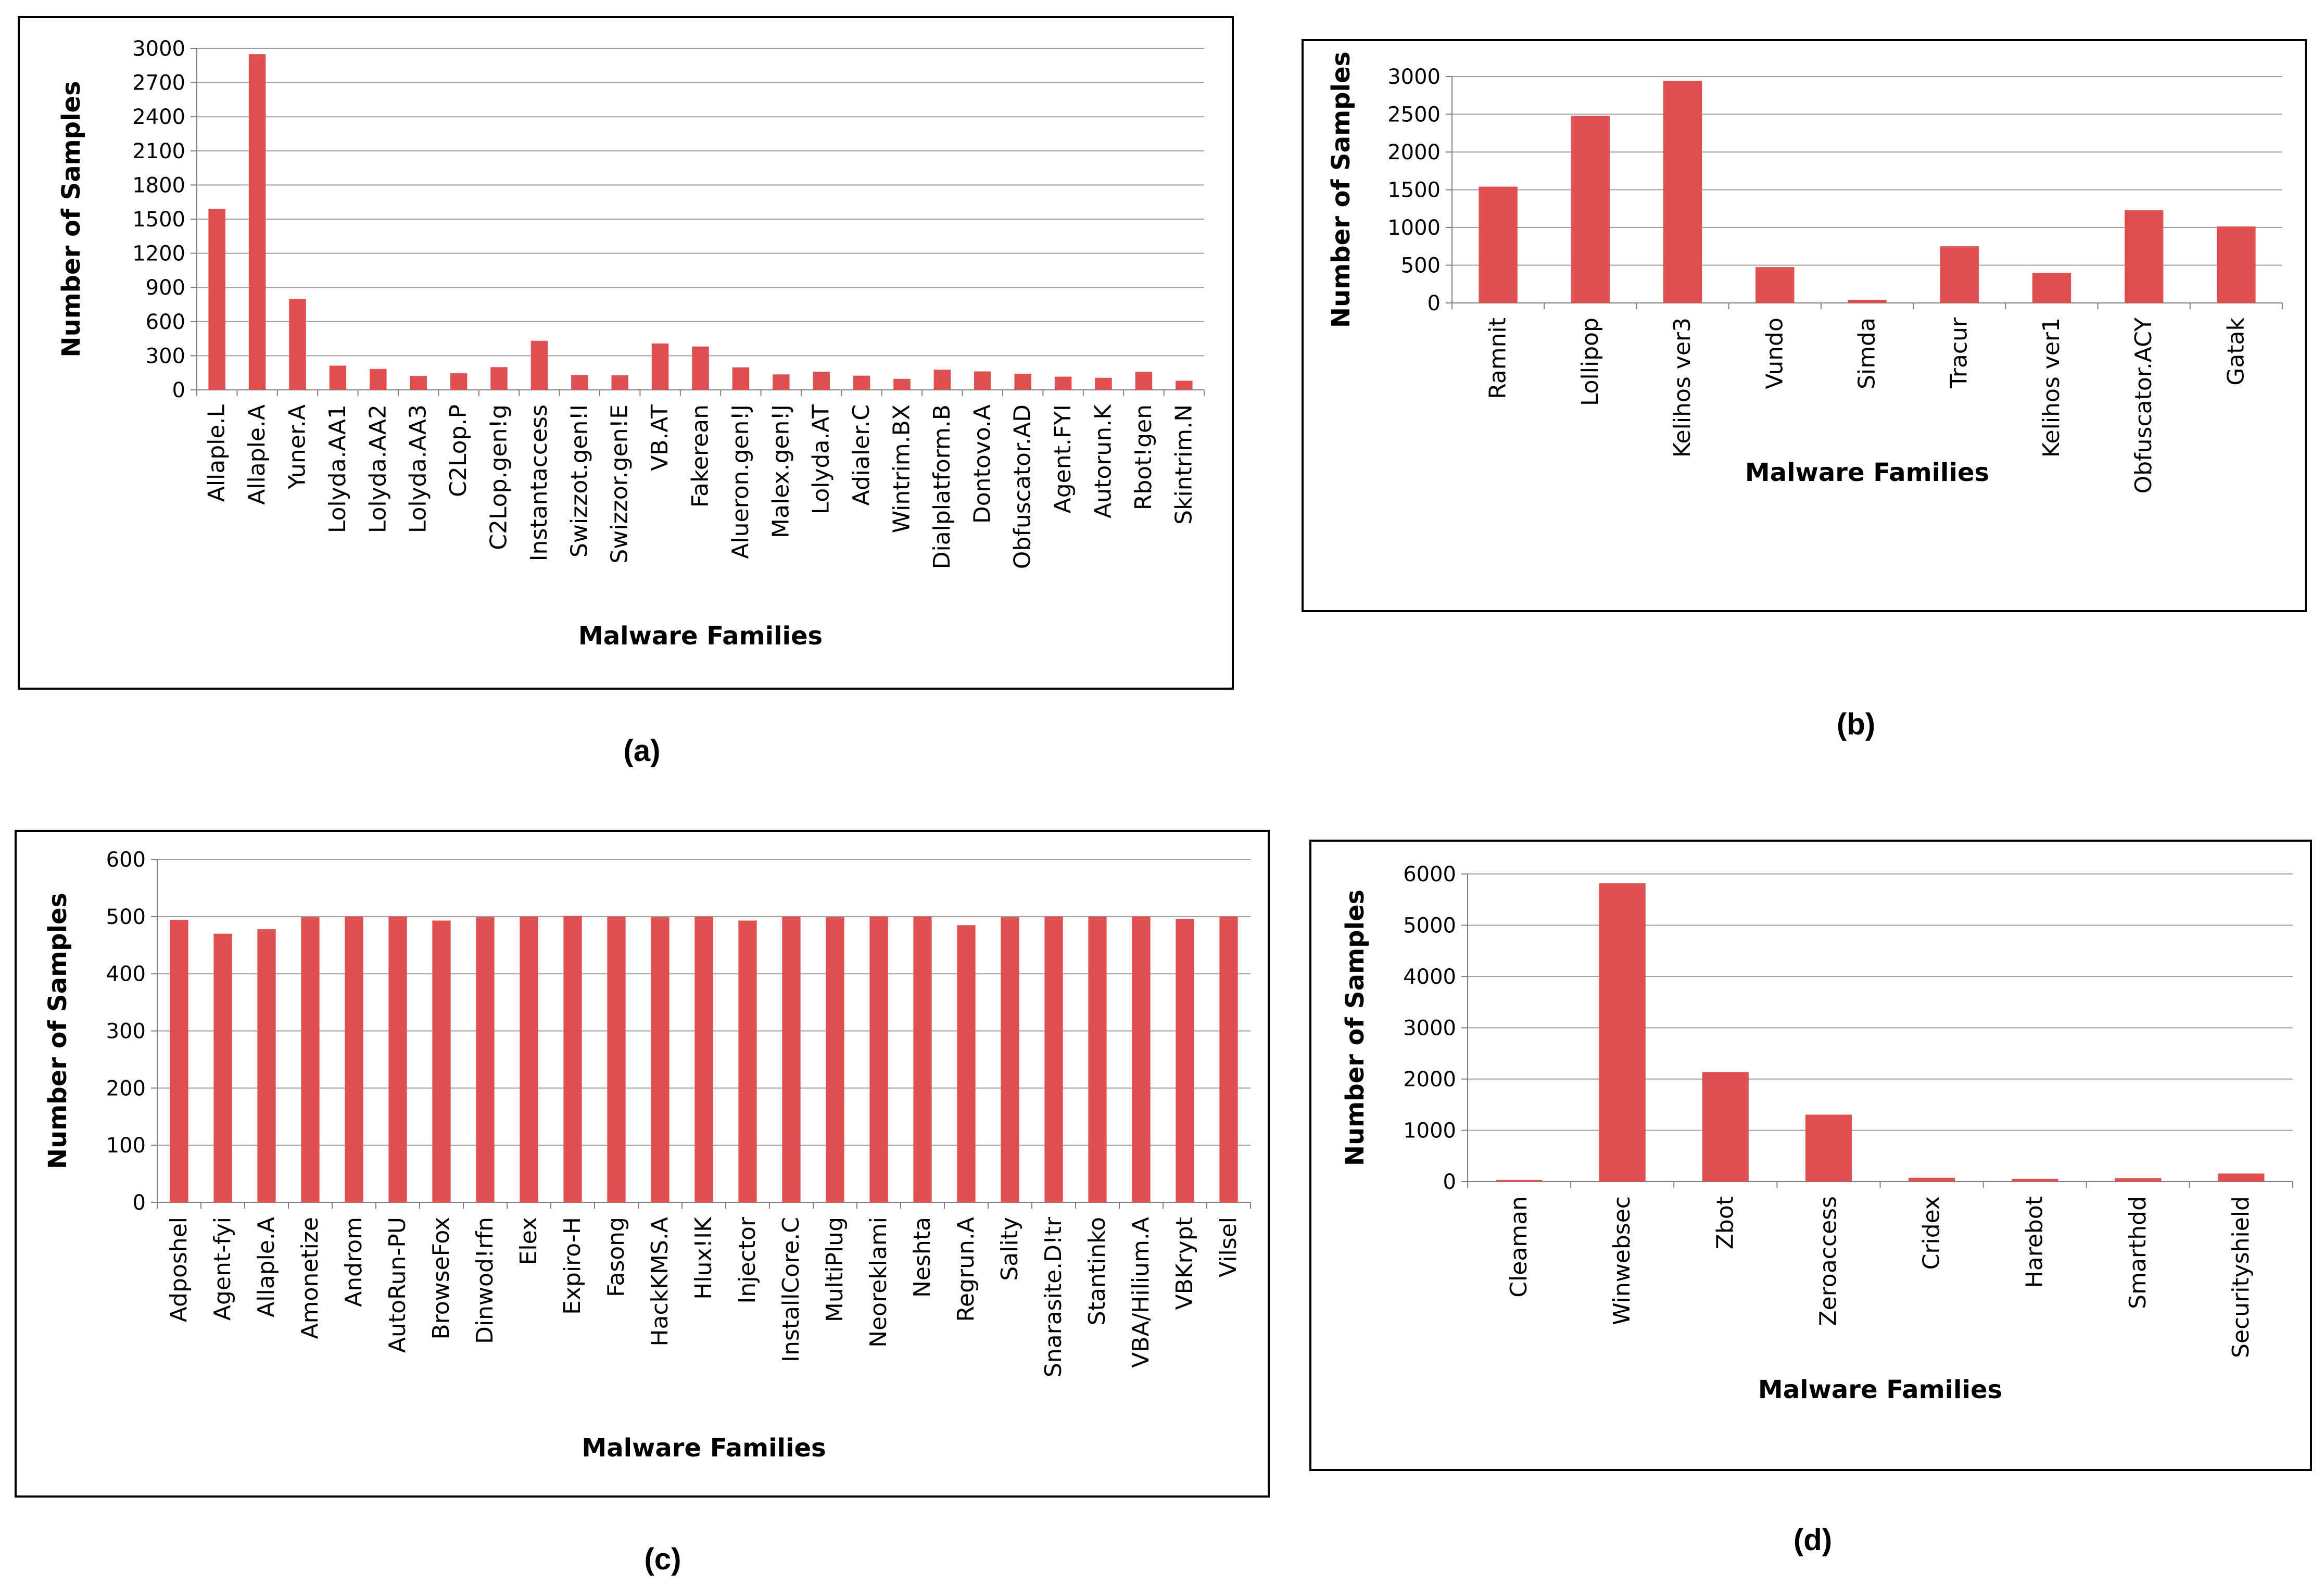 The image size is (2324, 1585). Describe the element at coordinates (1867, 473) in the screenshot. I see `x-axis-title-b: Malware Families` at that location.